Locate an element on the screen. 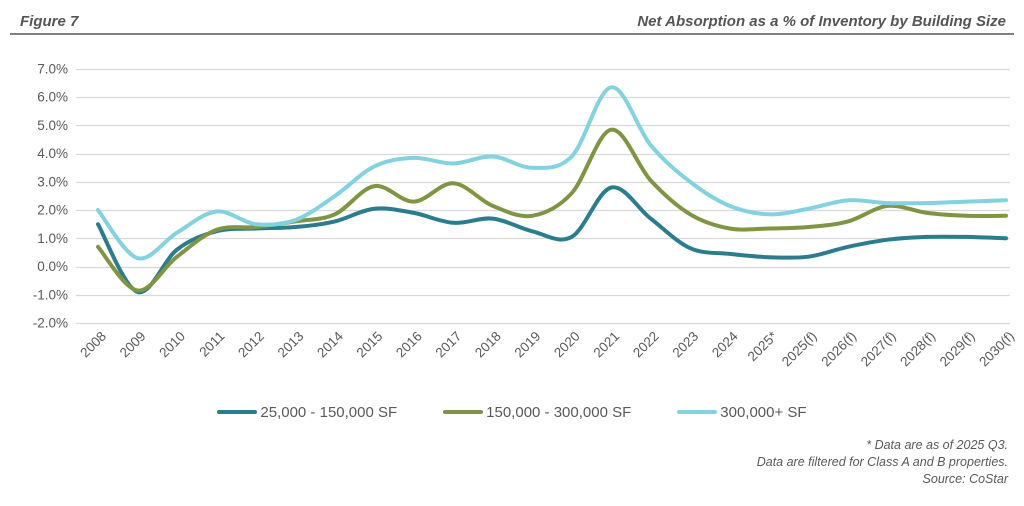 This screenshot has height=506, width=1024. x-tick-label: 2024 is located at coordinates (725, 344).